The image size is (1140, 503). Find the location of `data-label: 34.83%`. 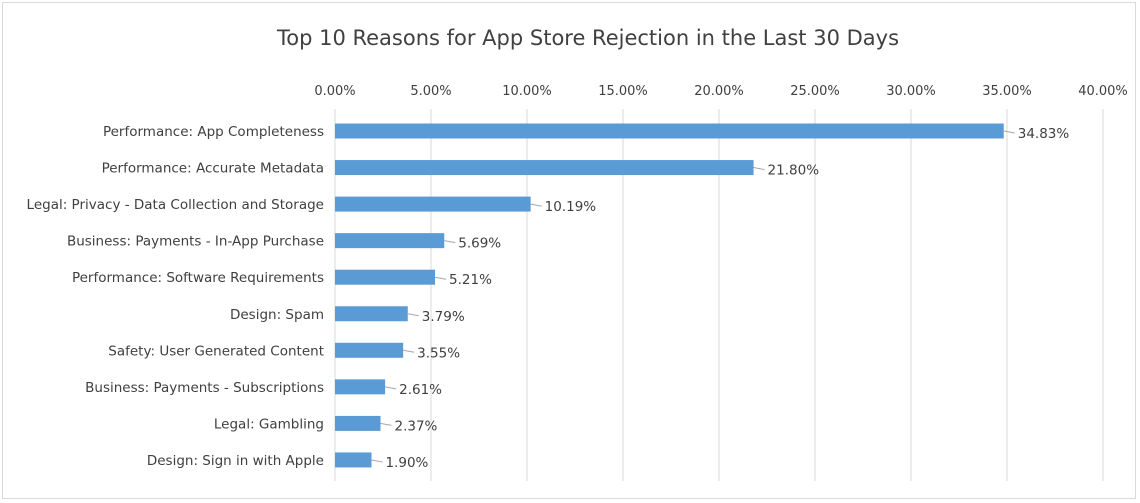

data-label: 34.83% is located at coordinates (1044, 134).